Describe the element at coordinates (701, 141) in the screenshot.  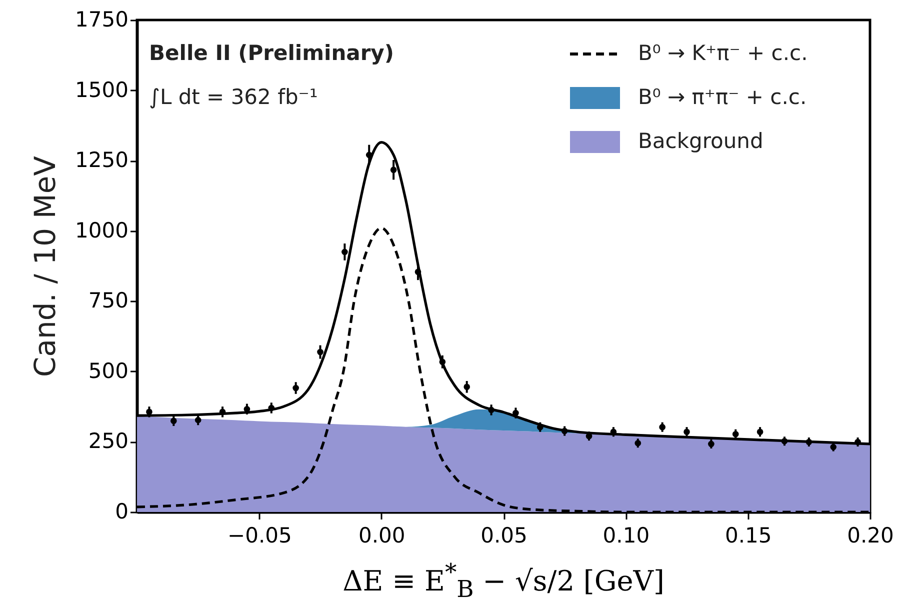
I see `legend-label: Background` at that location.